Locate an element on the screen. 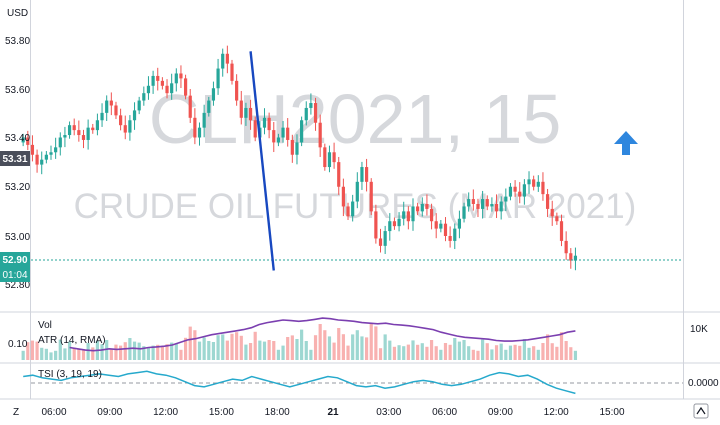 Image resolution: width=720 pixels, height=425 pixels. up-arrow-icon is located at coordinates (626, 143).